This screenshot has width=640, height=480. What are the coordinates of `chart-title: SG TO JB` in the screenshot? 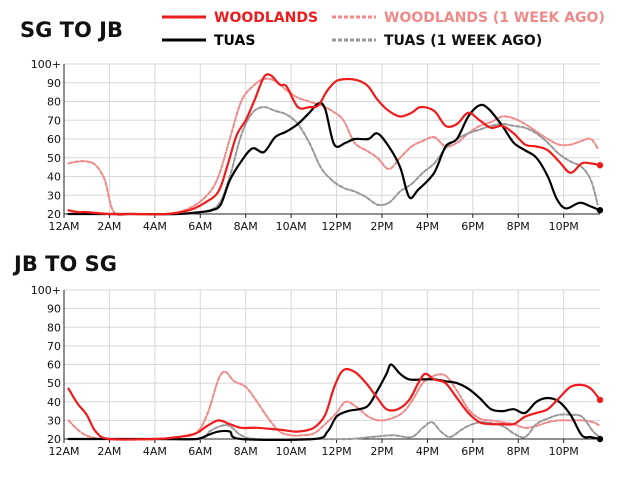 It's located at (71, 30).